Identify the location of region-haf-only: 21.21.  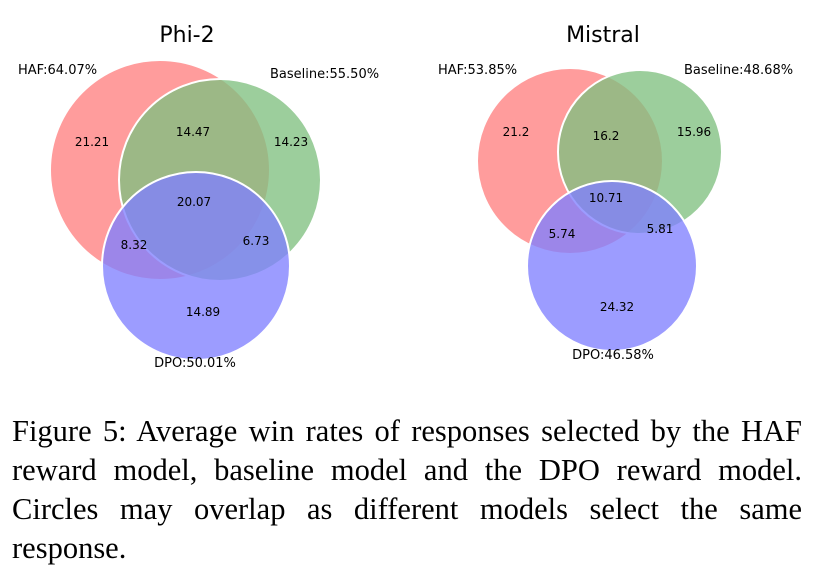
(92, 142).